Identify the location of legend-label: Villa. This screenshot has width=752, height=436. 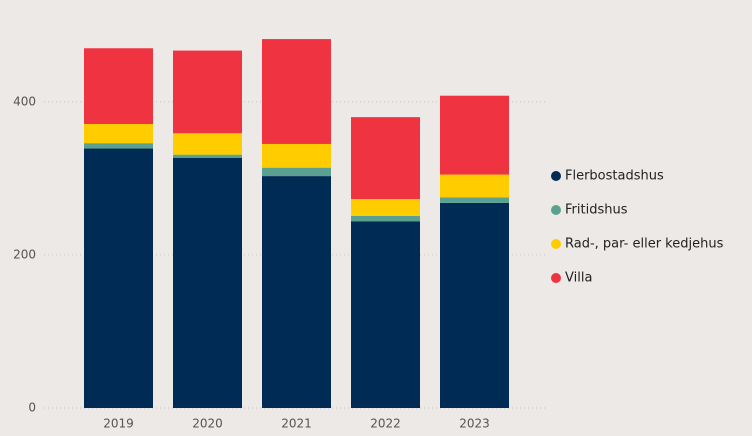
(578, 278).